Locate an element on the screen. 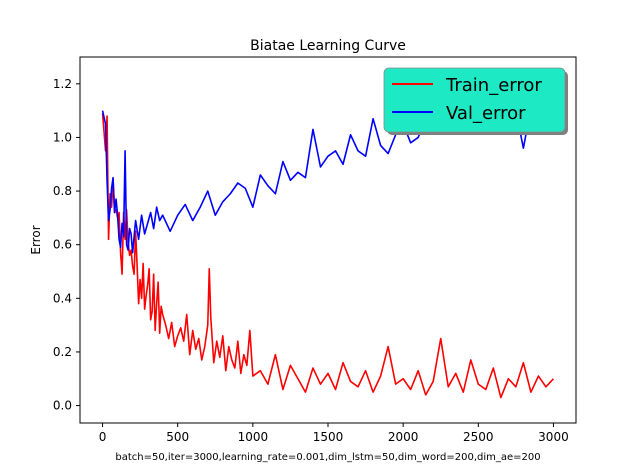 This screenshot has width=640, height=476. y-tick-label: 0.0 is located at coordinates (62, 406).